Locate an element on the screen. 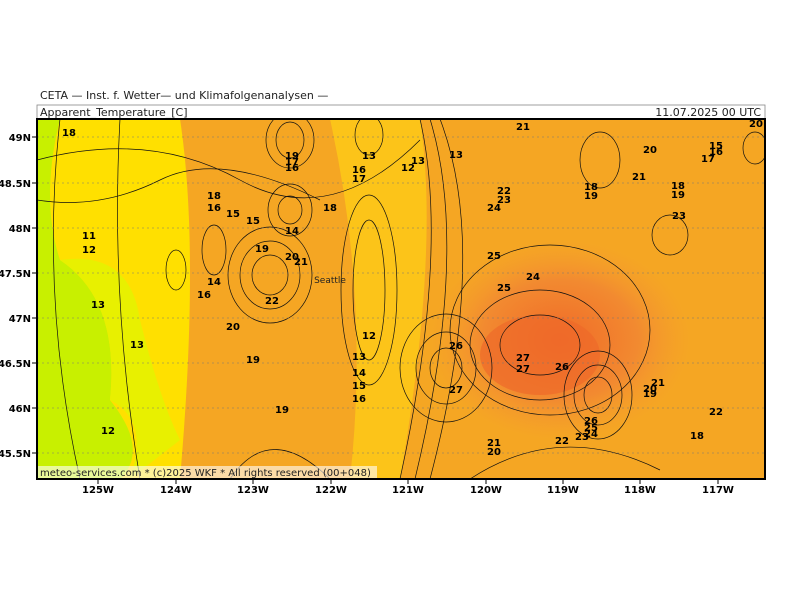 This screenshot has width=800, height=600. field-name: Apparent_Temperature_[C] is located at coordinates (114, 112).